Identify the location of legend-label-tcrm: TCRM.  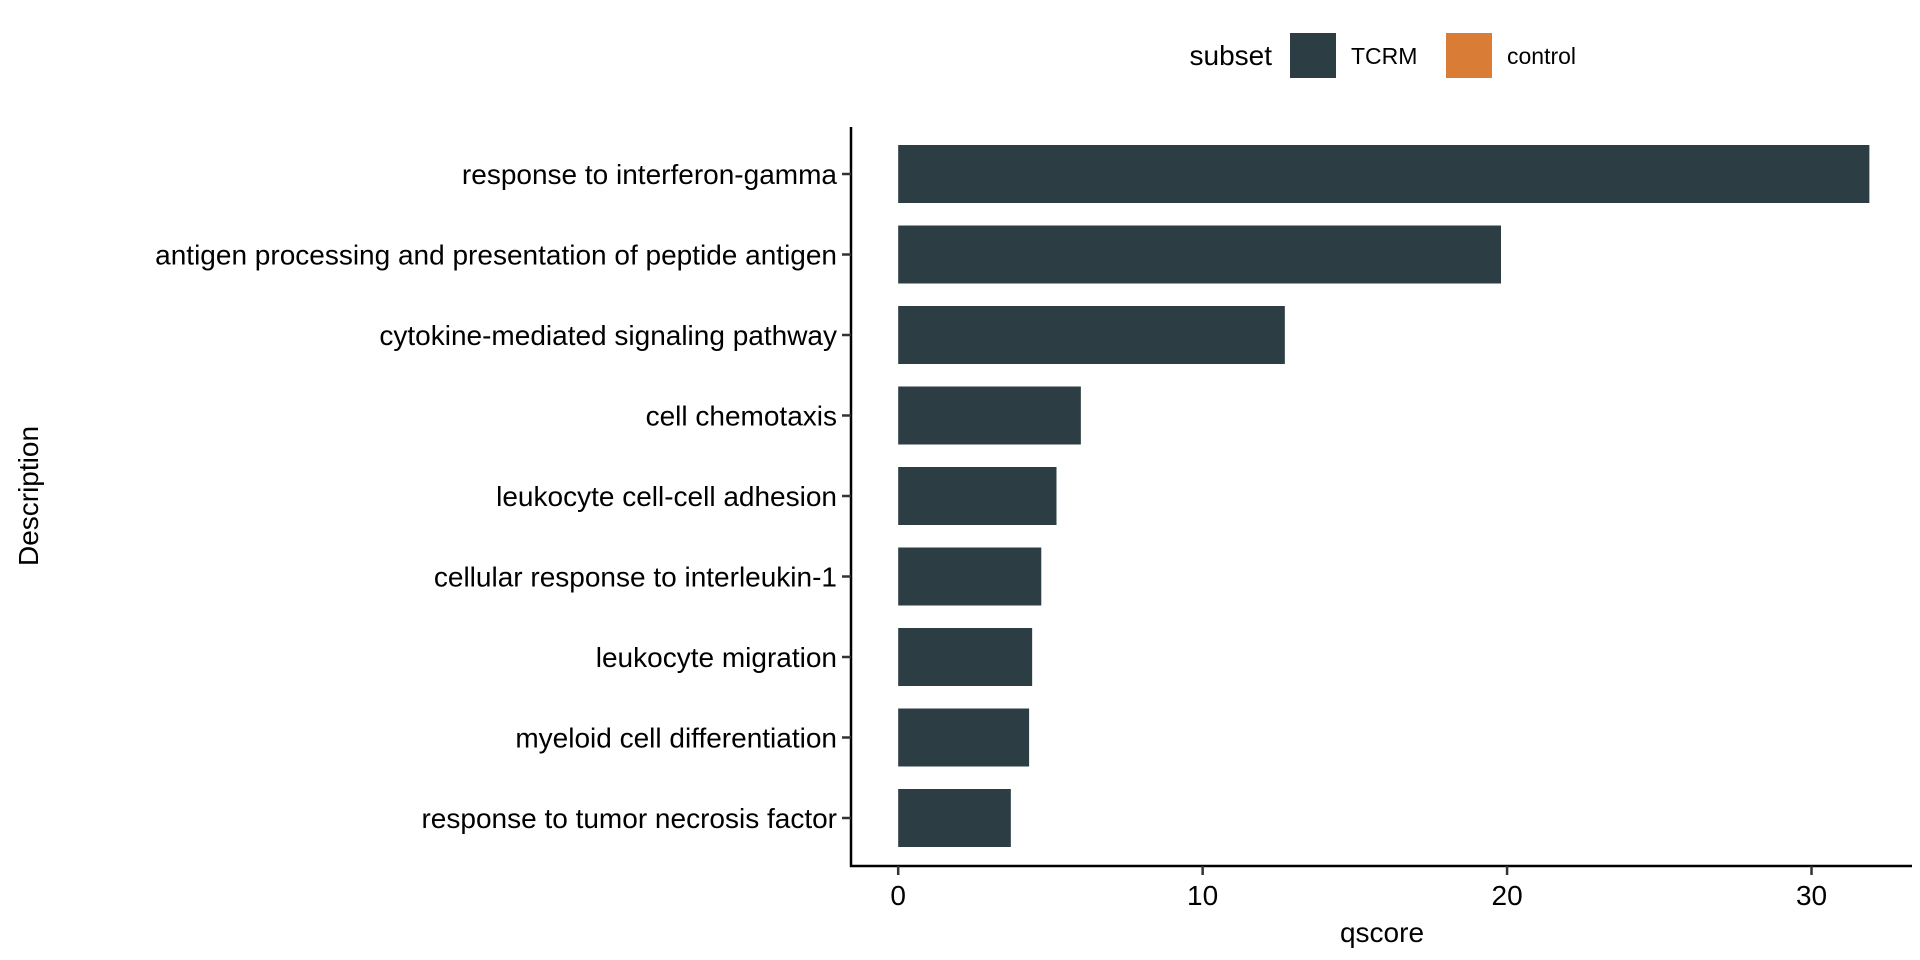
(1384, 56).